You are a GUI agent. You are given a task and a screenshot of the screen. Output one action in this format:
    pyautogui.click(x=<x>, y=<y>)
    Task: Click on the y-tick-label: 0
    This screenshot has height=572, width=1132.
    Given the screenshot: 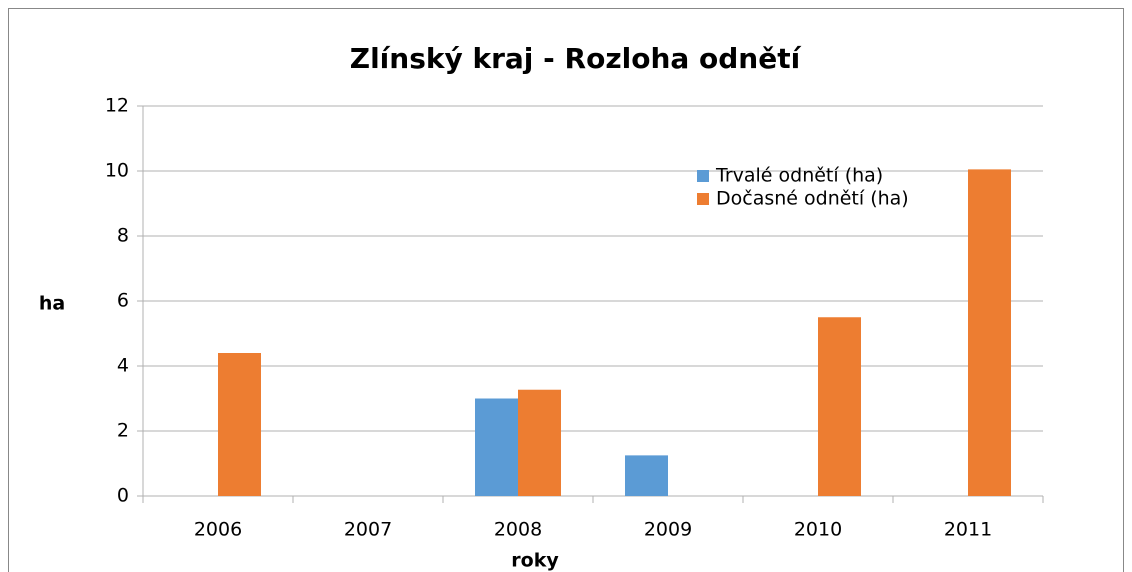 What is the action you would take?
    pyautogui.click(x=123, y=496)
    